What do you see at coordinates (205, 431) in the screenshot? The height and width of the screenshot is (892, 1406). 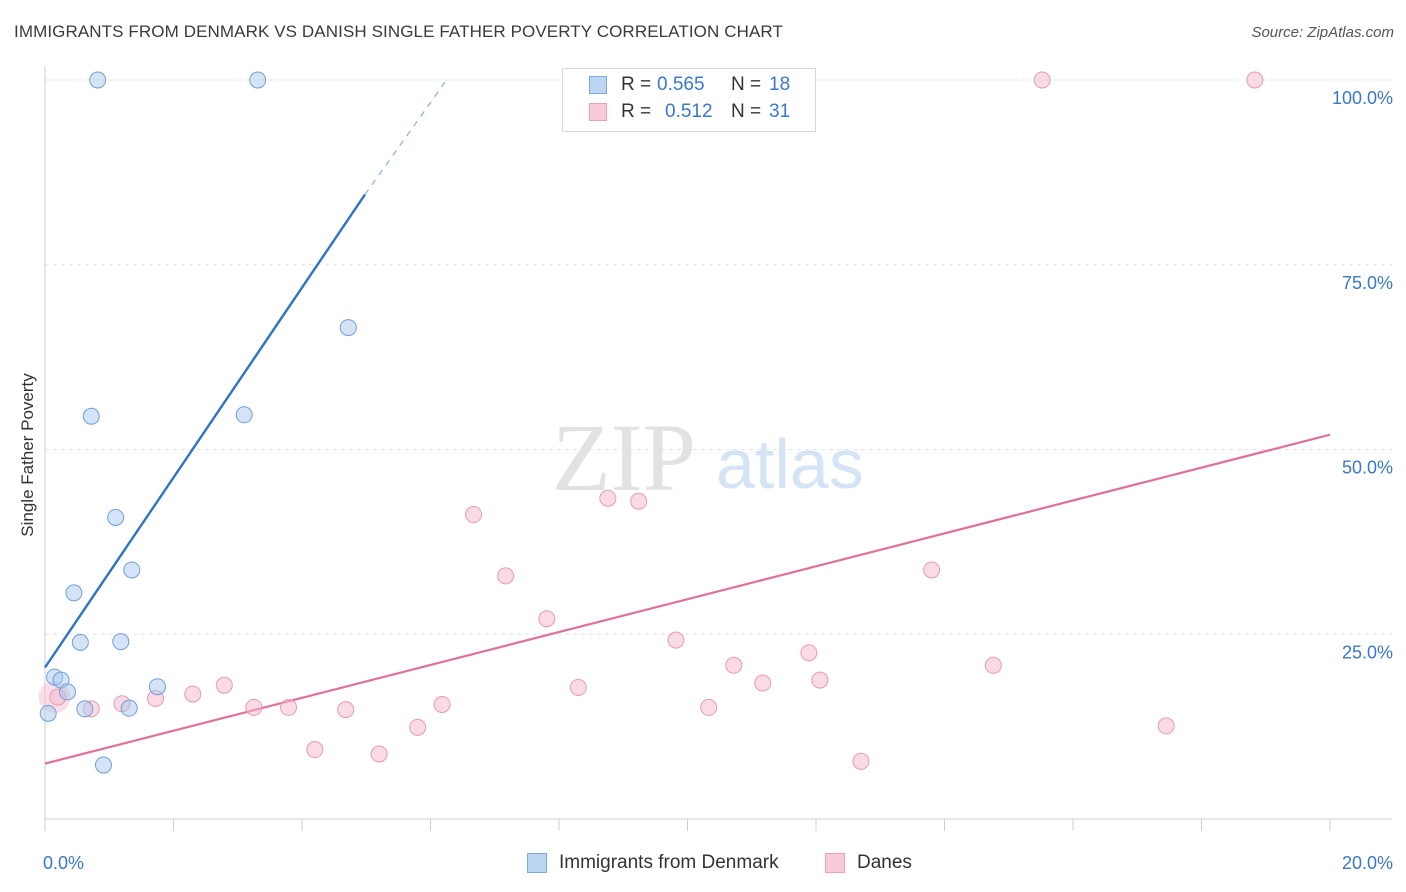 I see `trend-line-immigrants-from-denmark` at bounding box center [205, 431].